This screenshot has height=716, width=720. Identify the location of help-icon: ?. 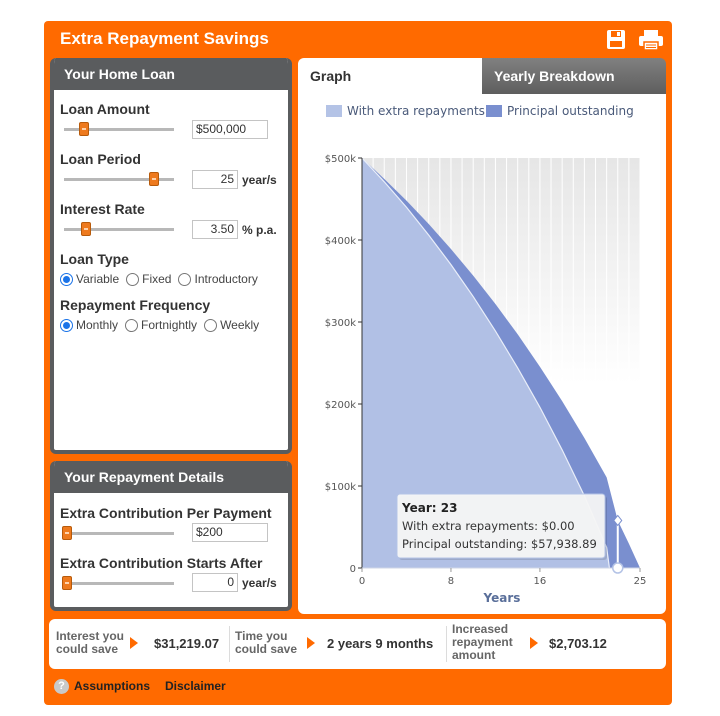
(61, 686).